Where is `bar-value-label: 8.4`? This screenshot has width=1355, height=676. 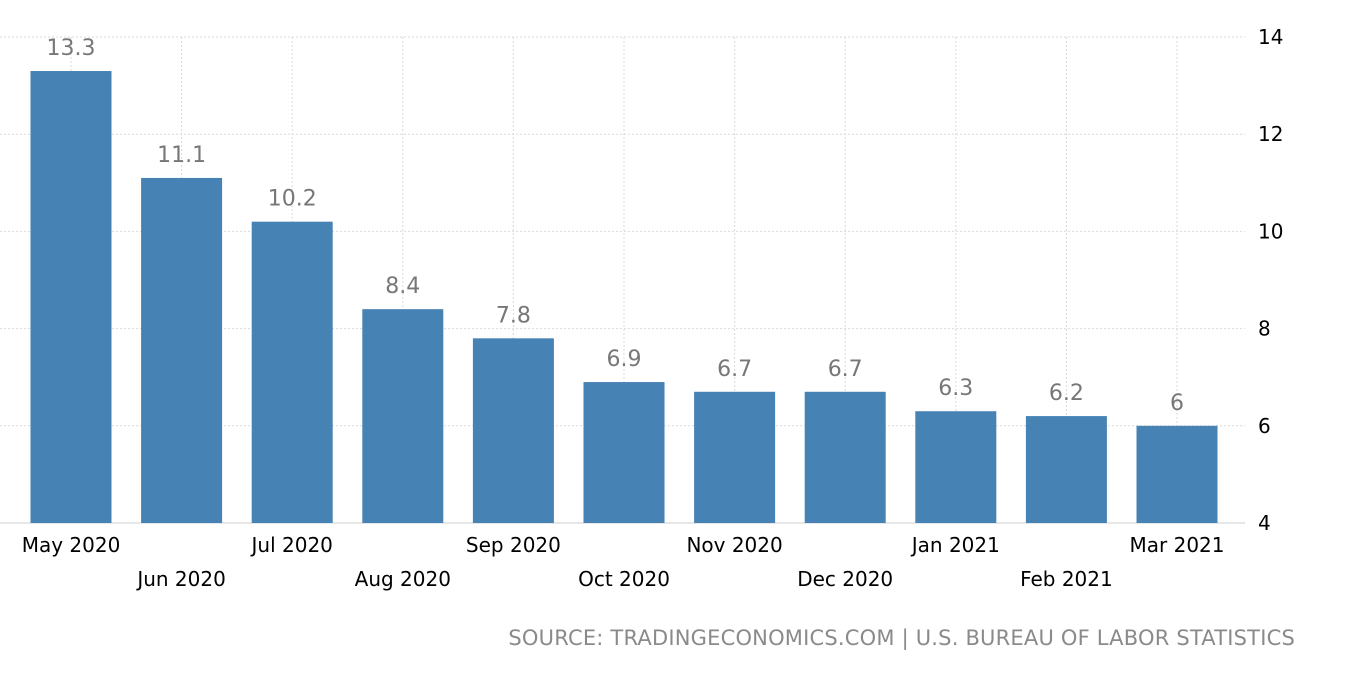 bar-value-label: 8.4 is located at coordinates (402, 286).